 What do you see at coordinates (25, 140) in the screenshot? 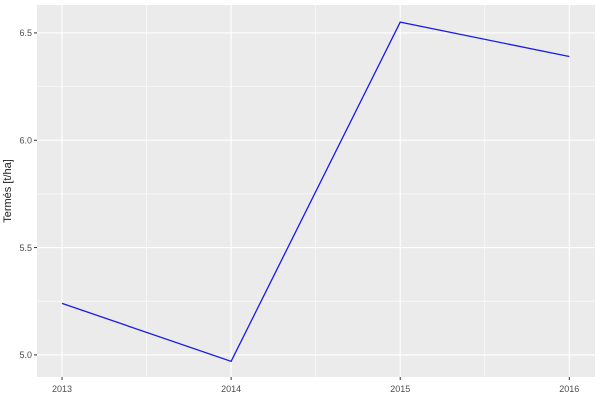
I see `y-tick-label: 6.0` at bounding box center [25, 140].